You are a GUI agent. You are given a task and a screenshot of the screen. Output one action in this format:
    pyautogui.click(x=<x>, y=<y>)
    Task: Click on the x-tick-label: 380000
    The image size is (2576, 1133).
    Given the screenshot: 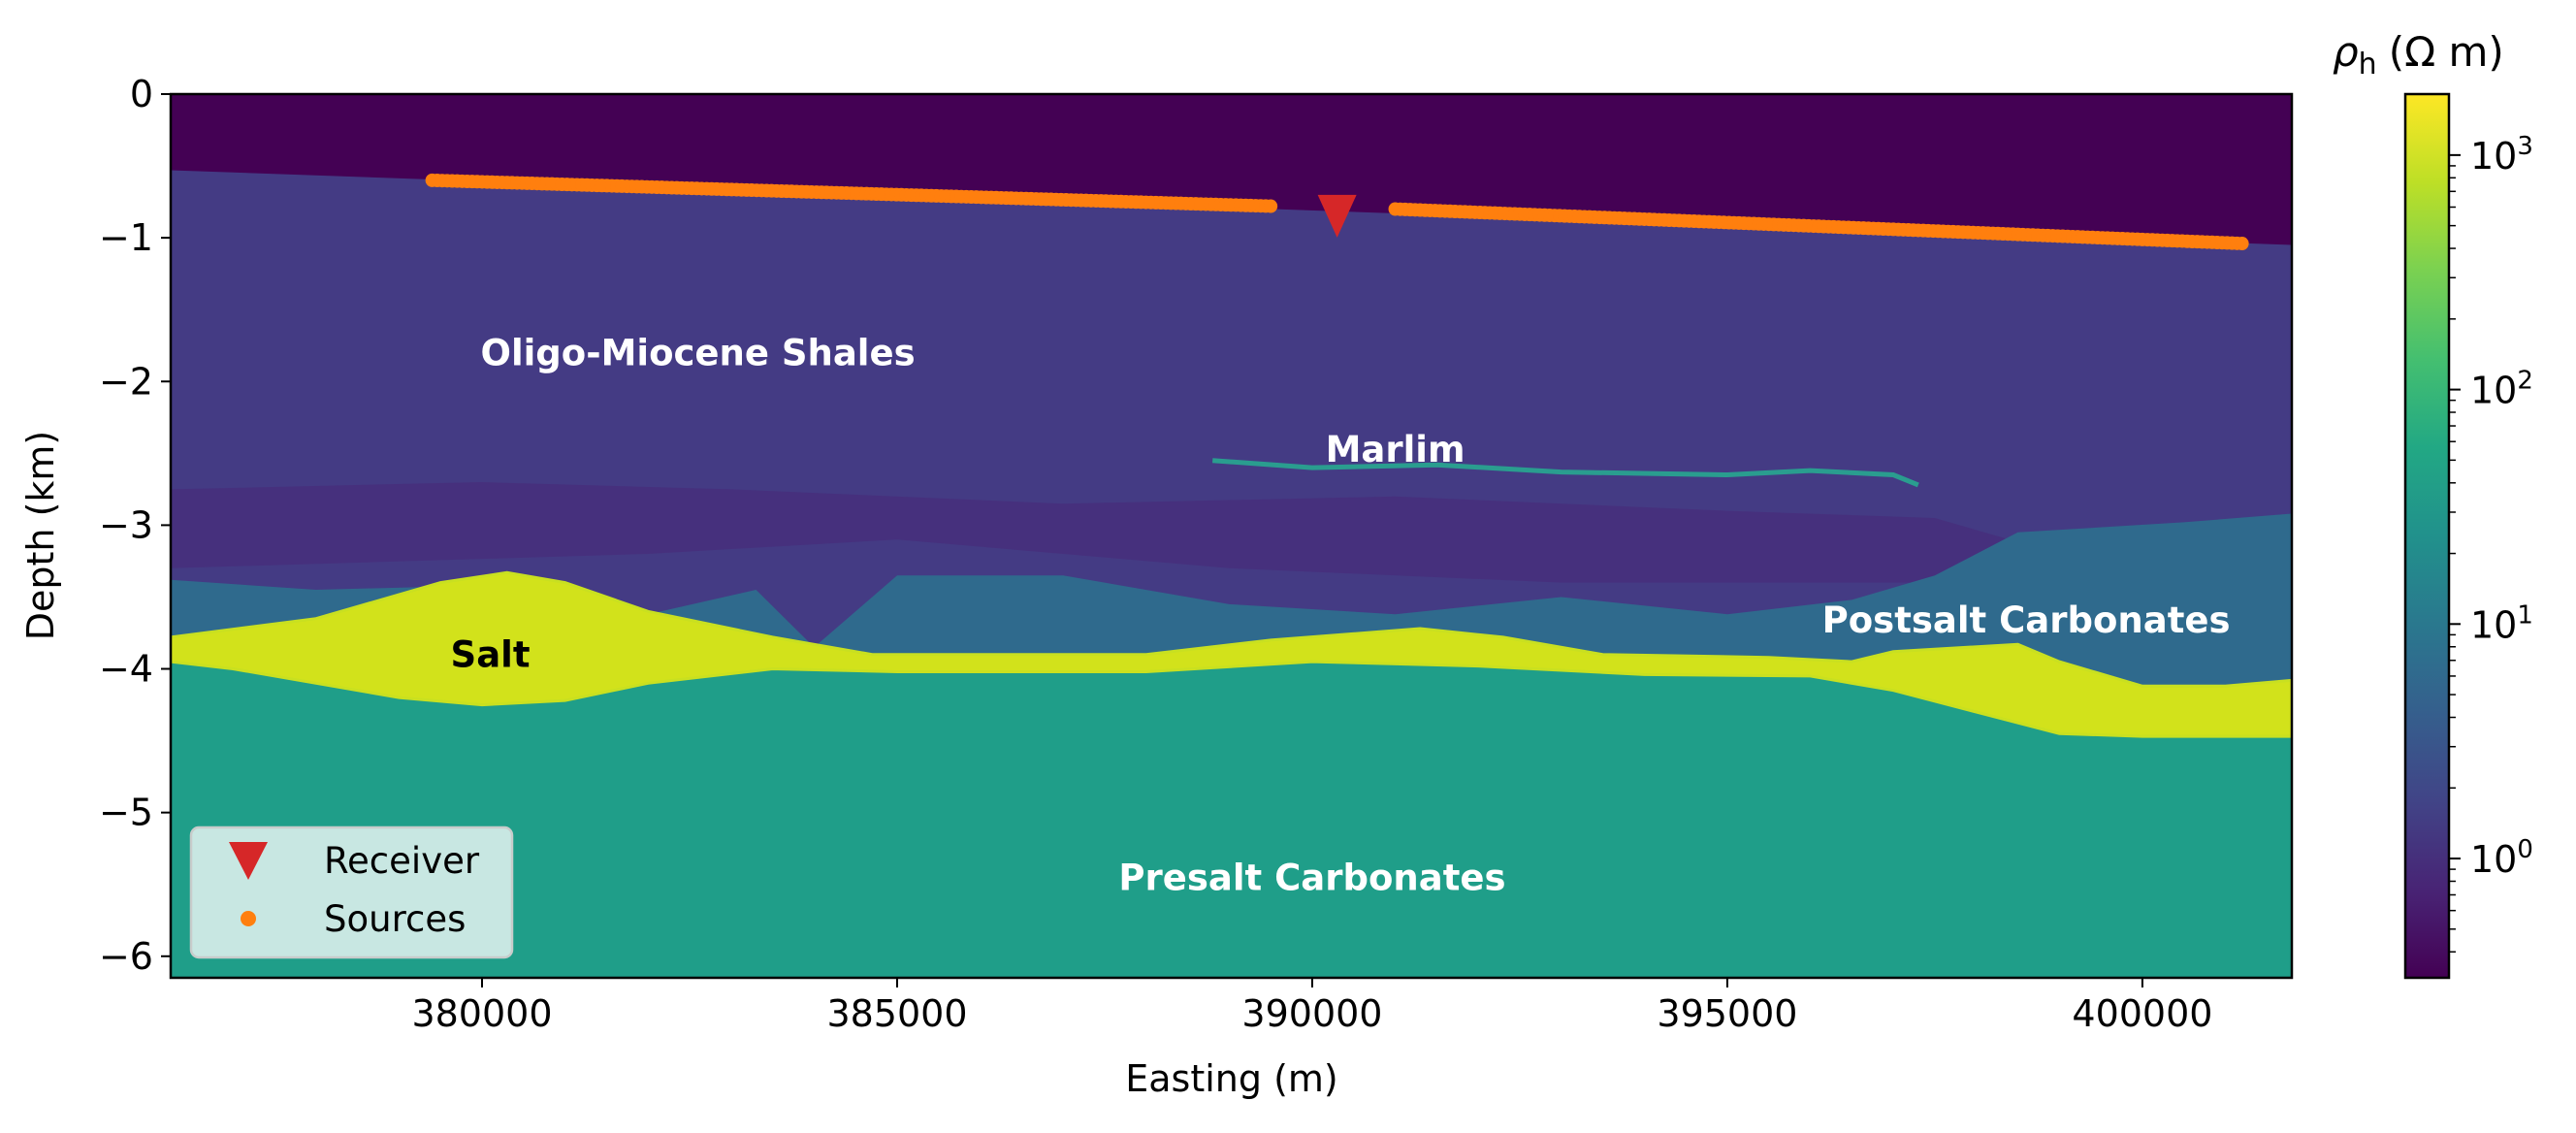 What is the action you would take?
    pyautogui.click(x=481, y=1013)
    